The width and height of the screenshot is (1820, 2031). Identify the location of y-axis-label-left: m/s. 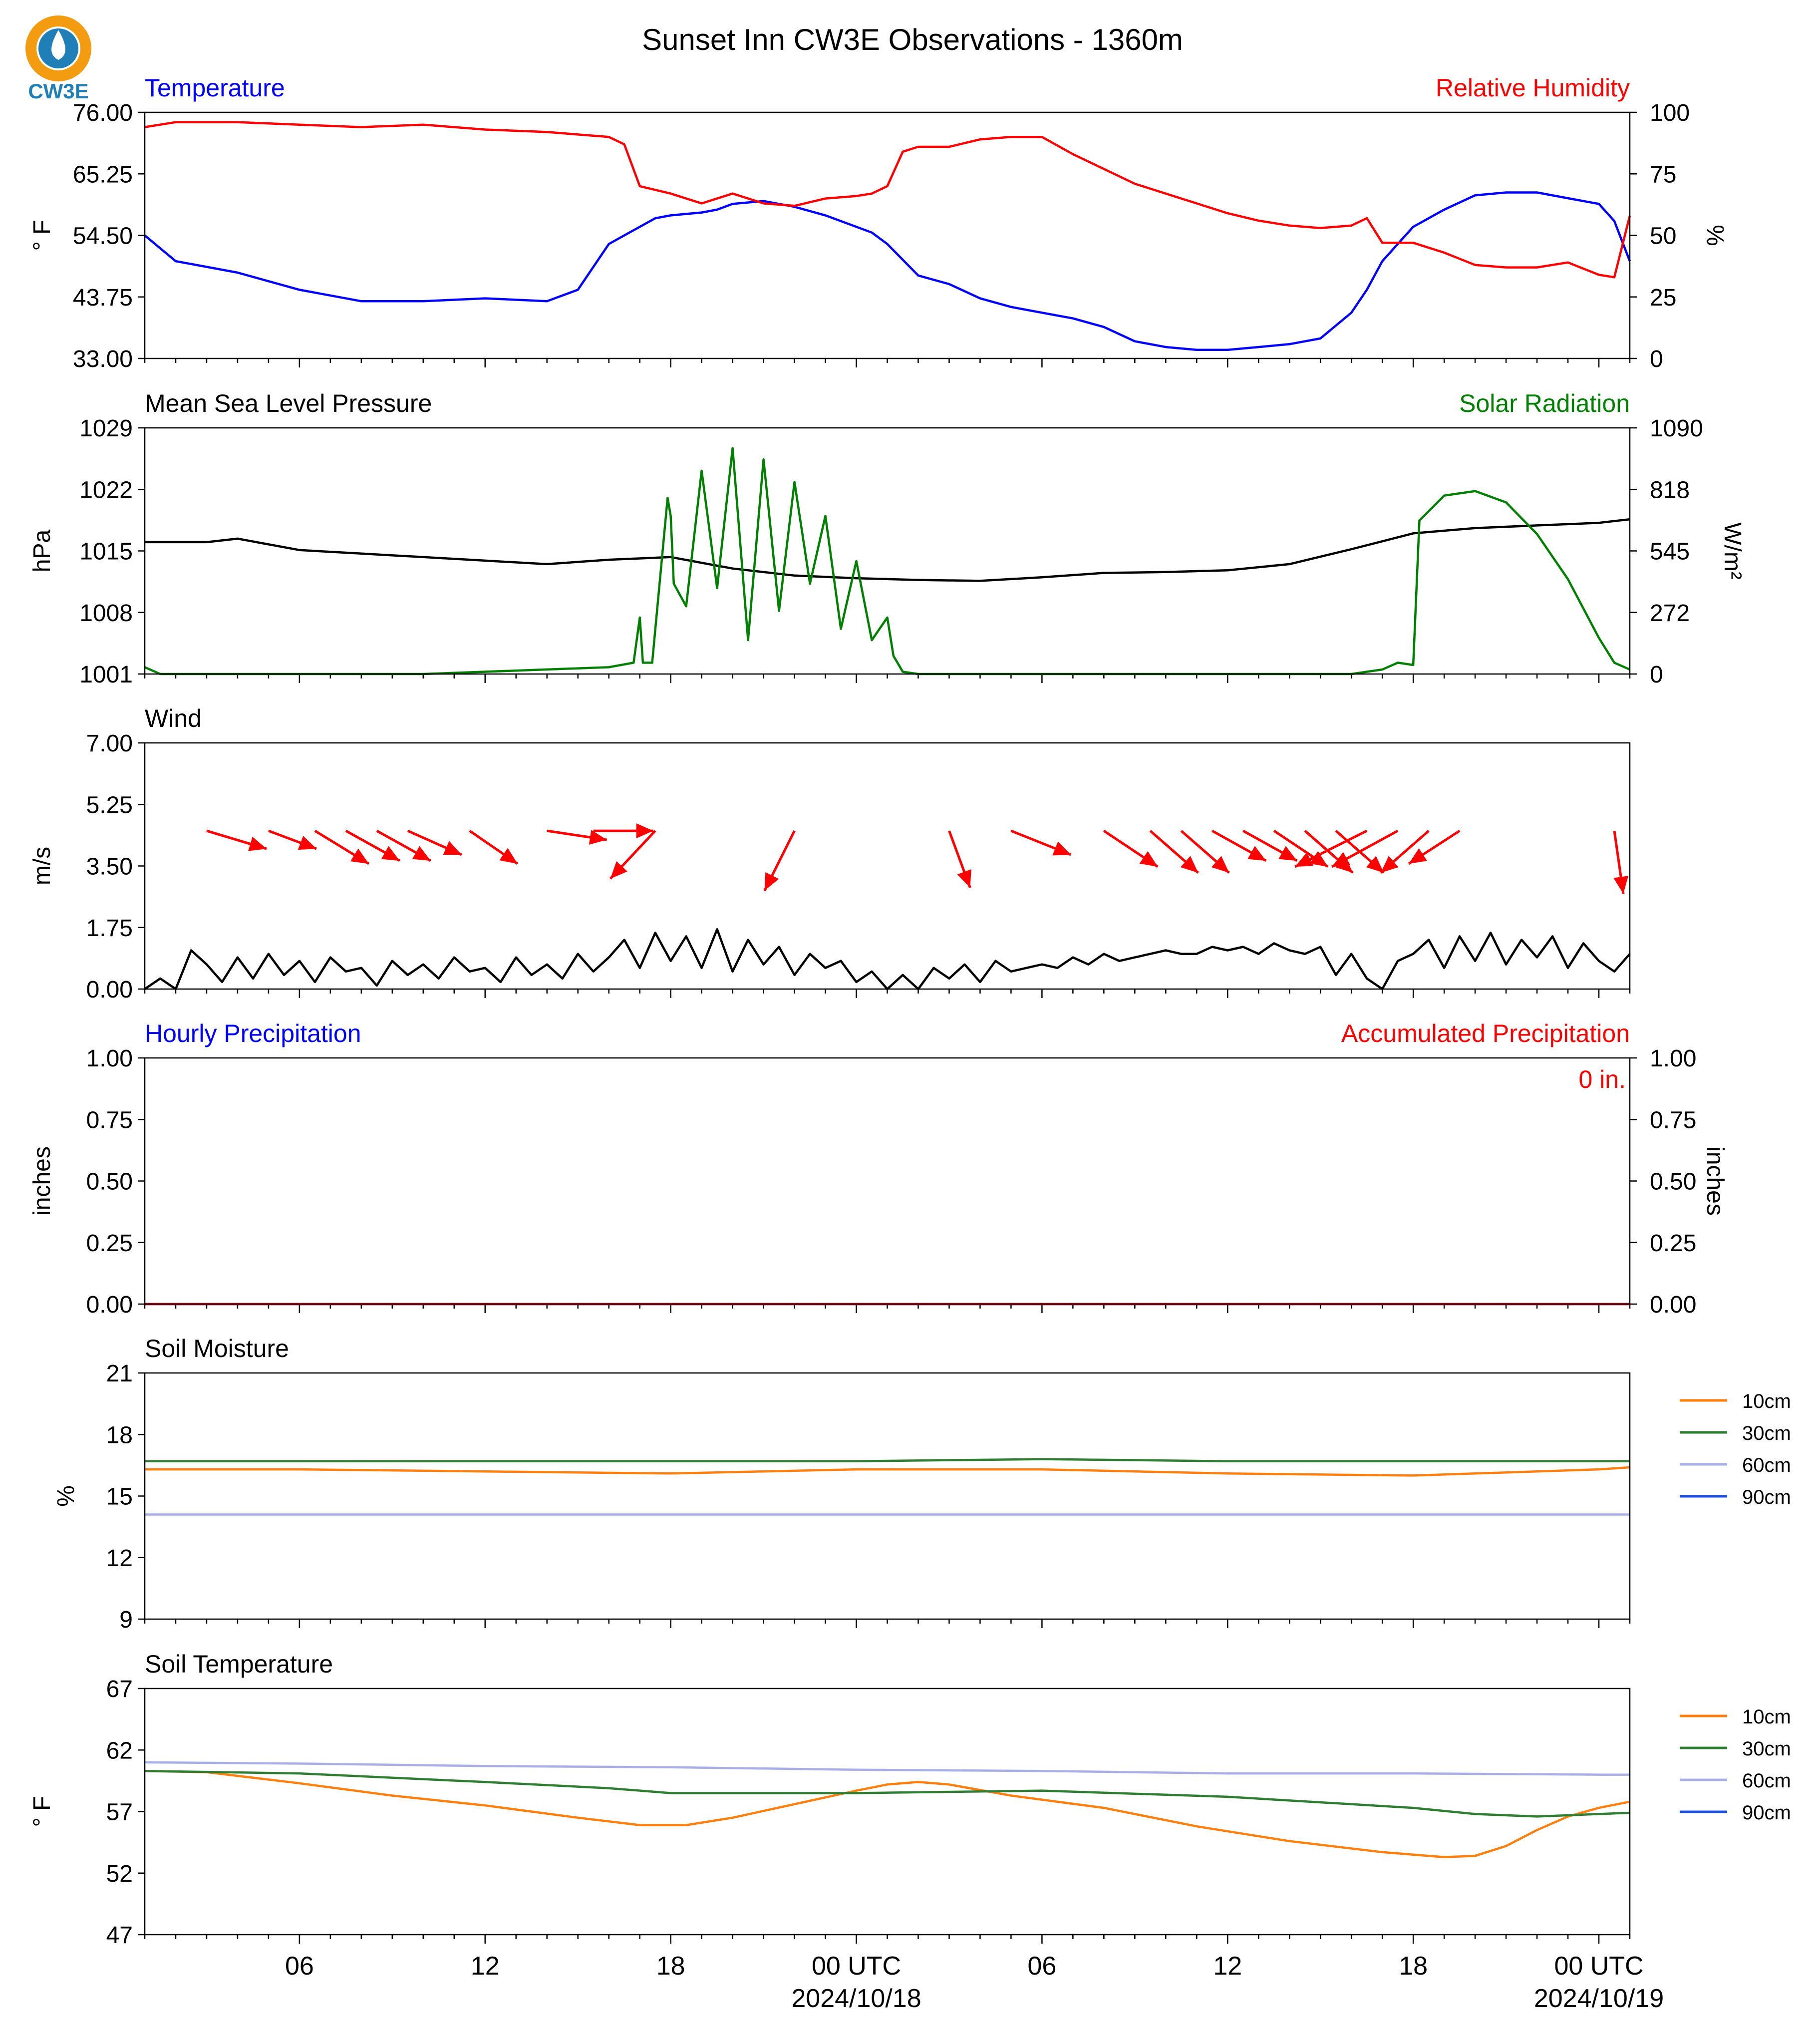
(42, 866).